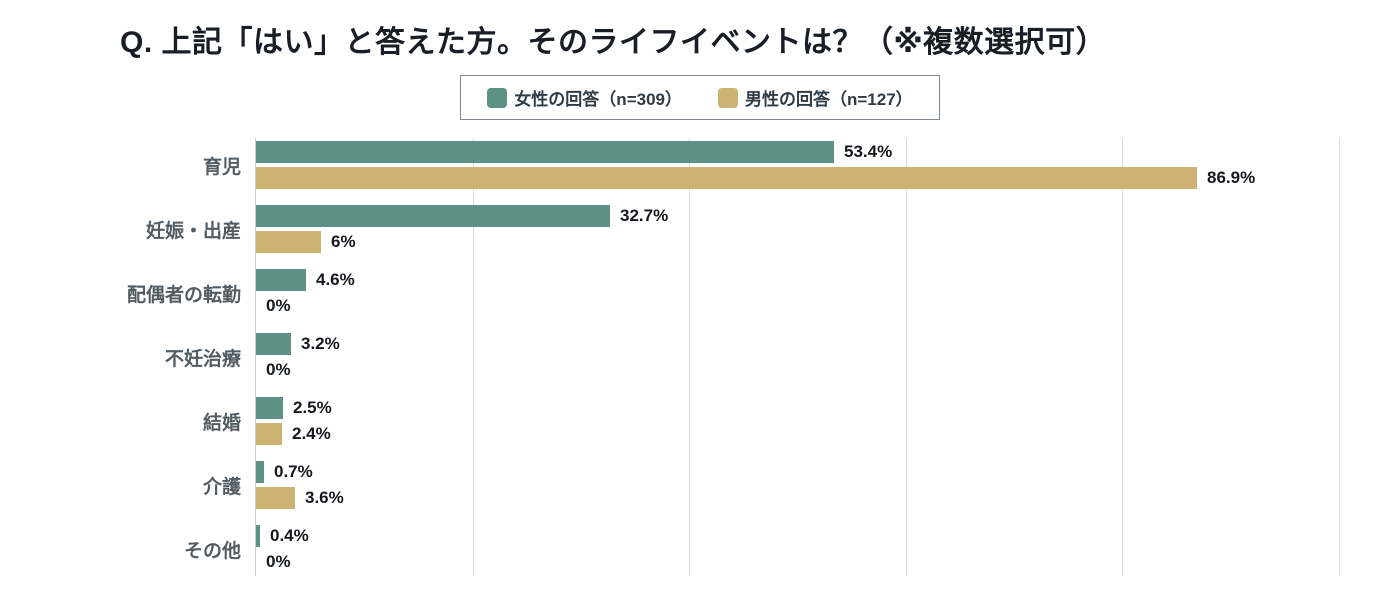  What do you see at coordinates (127, 357) in the screenshot?
I see `category-labels: 育児妊娠・出産配偶者の転勤不妊治療結婚介護その他` at bounding box center [127, 357].